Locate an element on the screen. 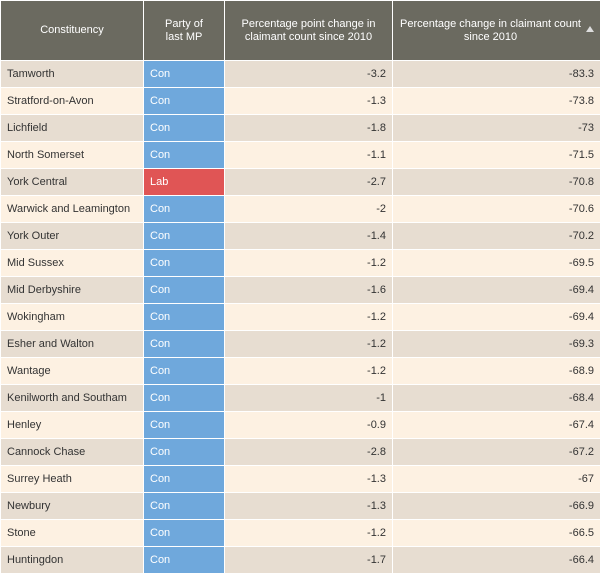 The width and height of the screenshot is (600, 577). header-text: Constituency is located at coordinates (72, 30).